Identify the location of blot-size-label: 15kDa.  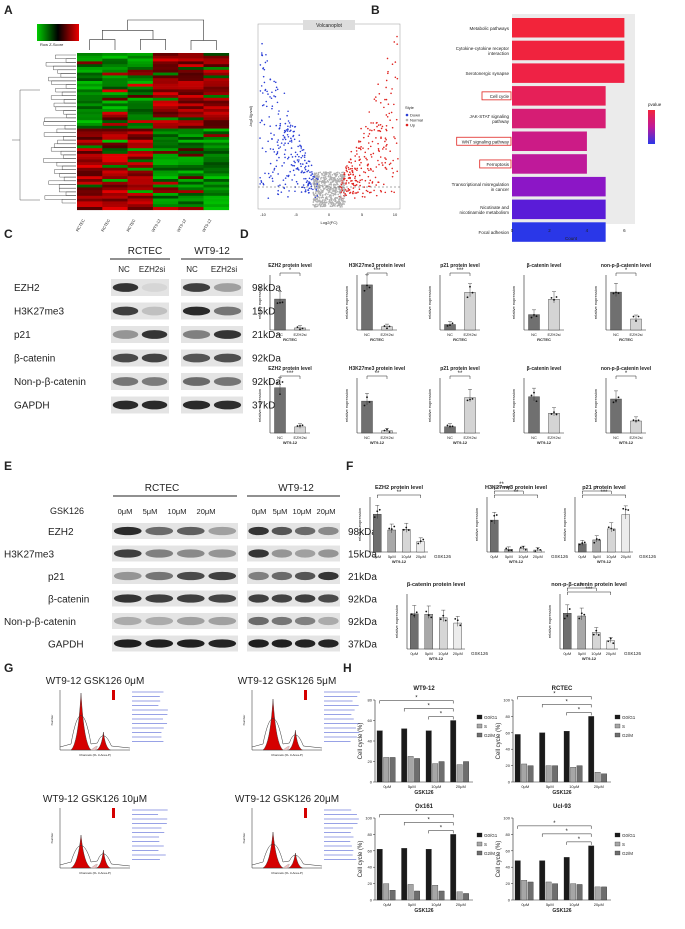
(266, 312).